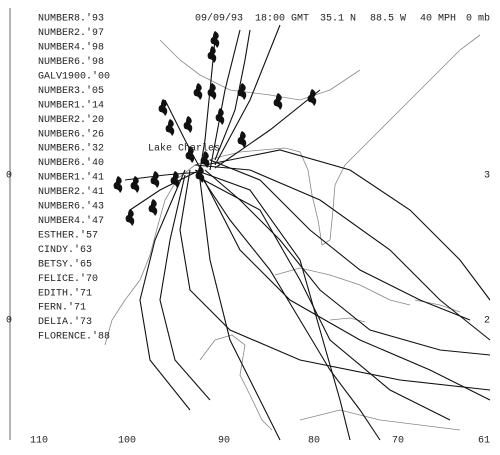 The height and width of the screenshot is (455, 500). What do you see at coordinates (74, 337) in the screenshot?
I see `storm-name: FLORENCE.'88` at bounding box center [74, 337].